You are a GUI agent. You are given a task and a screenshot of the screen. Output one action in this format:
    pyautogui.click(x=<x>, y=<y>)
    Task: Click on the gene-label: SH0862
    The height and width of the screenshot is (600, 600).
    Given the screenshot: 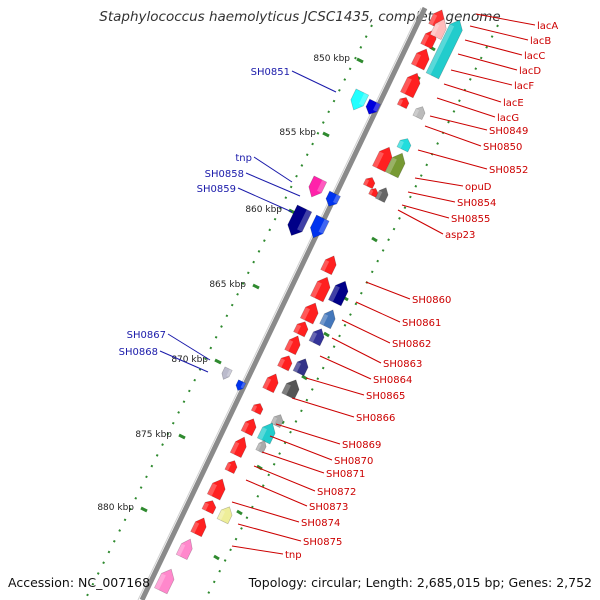 What is the action you would take?
    pyautogui.click(x=411, y=344)
    